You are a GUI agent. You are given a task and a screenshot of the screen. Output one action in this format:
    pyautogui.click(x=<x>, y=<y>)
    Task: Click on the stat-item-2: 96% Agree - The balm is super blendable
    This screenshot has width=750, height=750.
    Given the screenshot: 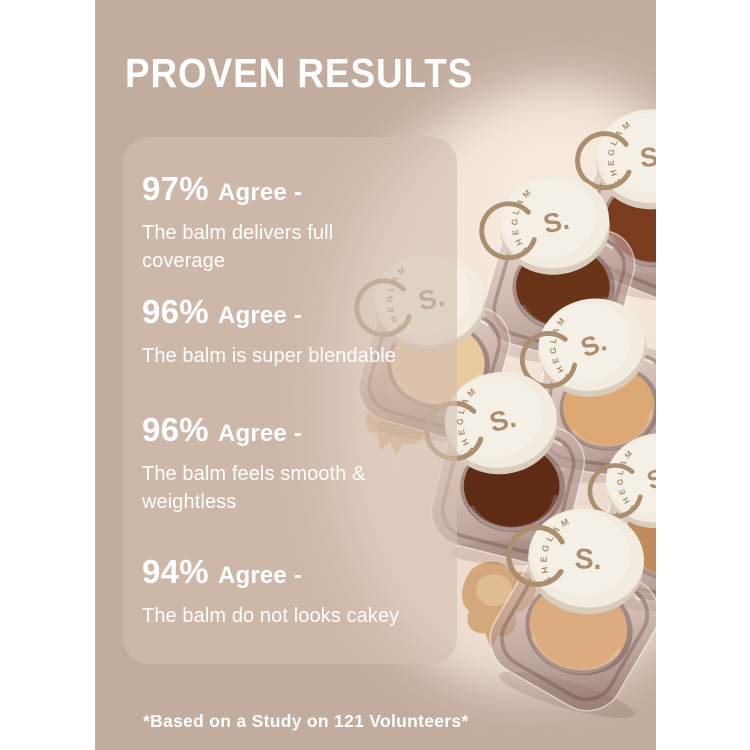 What is the action you would take?
    pyautogui.click(x=292, y=331)
    